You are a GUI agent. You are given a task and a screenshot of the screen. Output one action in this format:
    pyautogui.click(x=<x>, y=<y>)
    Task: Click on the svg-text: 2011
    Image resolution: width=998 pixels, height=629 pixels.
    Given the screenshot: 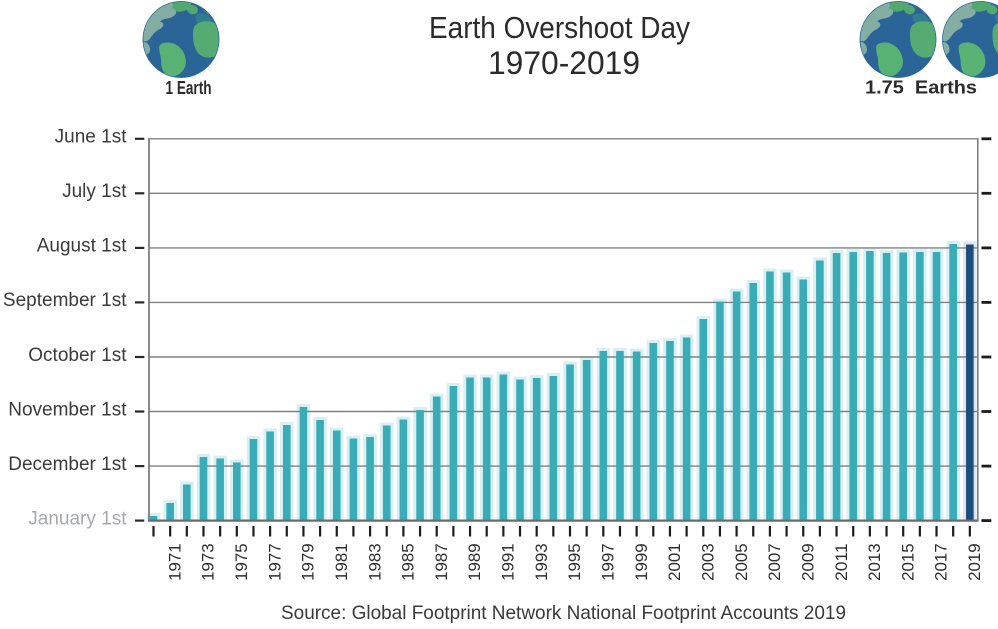 What is the action you would take?
    pyautogui.click(x=841, y=562)
    